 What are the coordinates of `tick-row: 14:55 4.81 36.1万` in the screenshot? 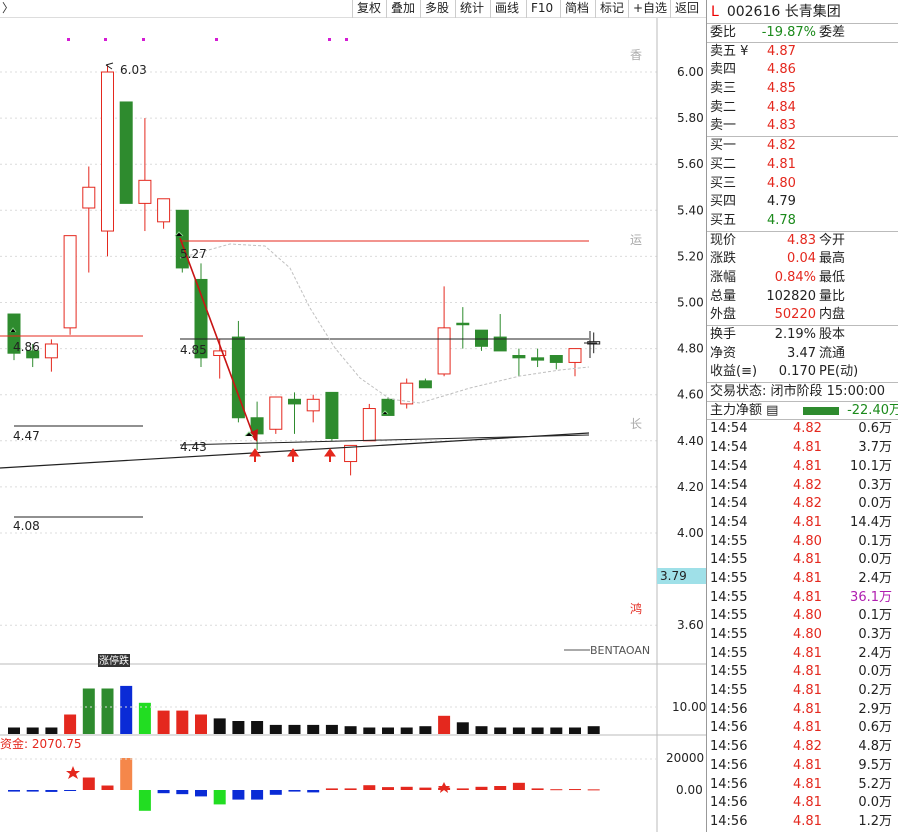 It's located at (802, 598).